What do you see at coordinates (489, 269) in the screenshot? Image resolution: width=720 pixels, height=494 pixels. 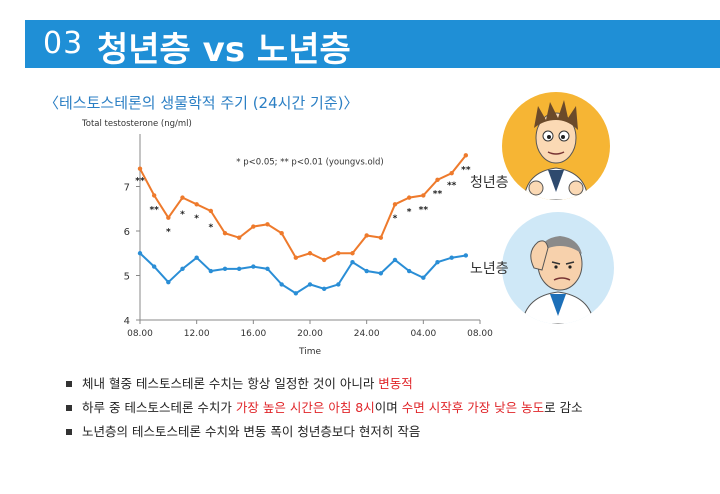 I see `old-label: 노년층` at bounding box center [489, 269].